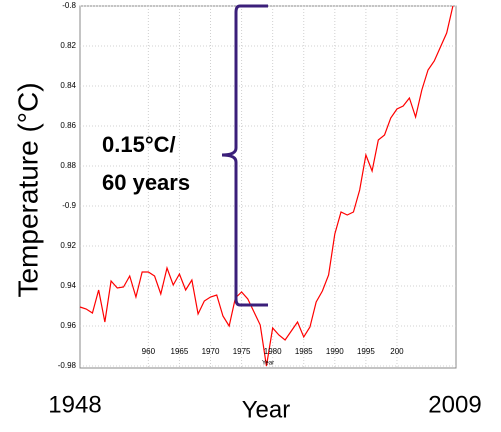 The image size is (501, 432). Describe the element at coordinates (68, 165) in the screenshot. I see `y-tick-label: 0.88` at that location.